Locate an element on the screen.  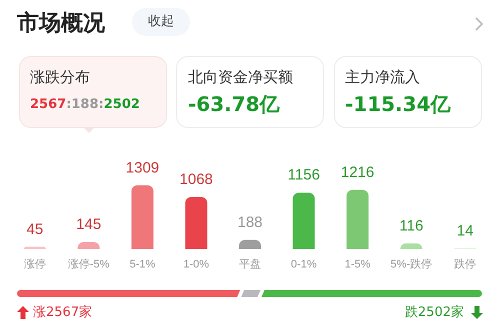
x-tick-label: 1-5% is located at coordinates (357, 264).